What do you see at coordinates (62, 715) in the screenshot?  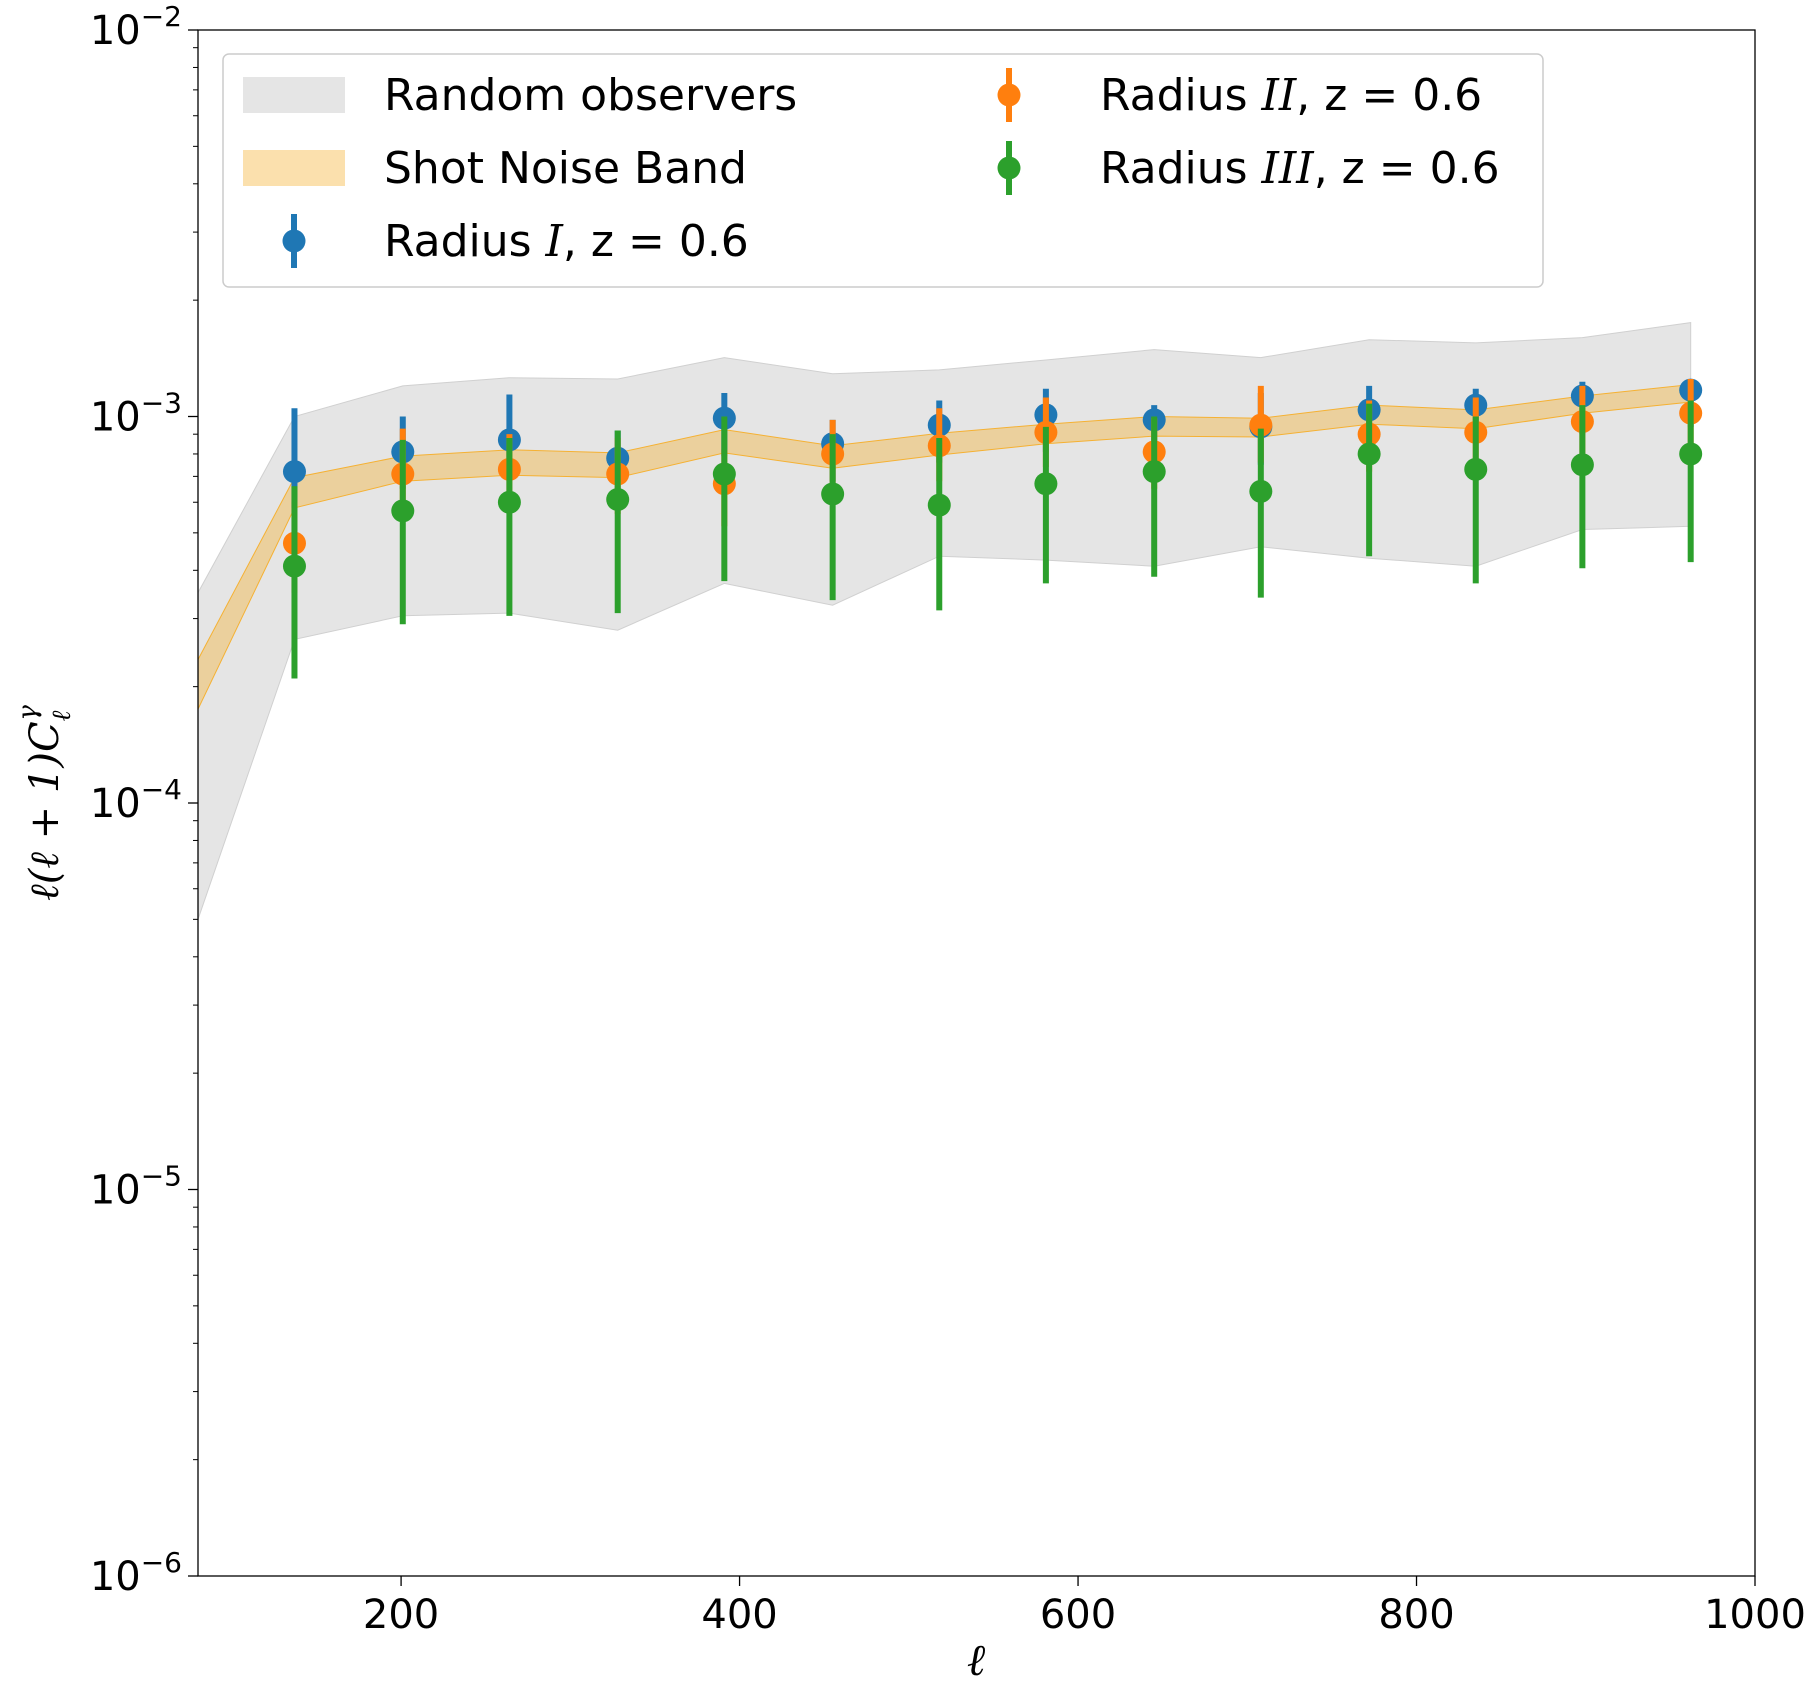 I see `y-axis-label-subscript: ℓ` at bounding box center [62, 715].